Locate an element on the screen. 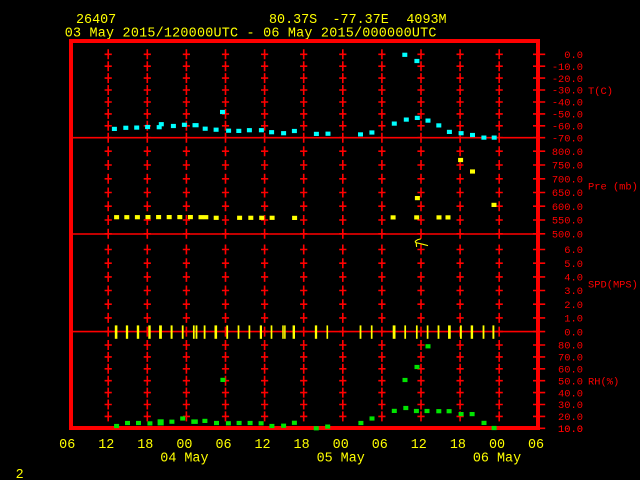  svg-text: 06 May is located at coordinates (497, 458).